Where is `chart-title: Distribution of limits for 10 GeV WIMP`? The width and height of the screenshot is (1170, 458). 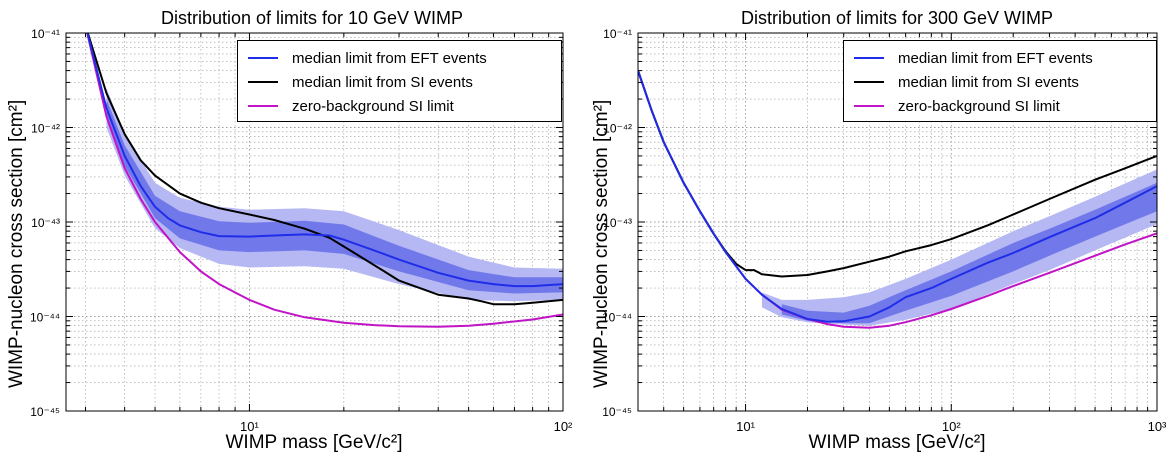 chart-title: Distribution of limits for 10 GeV WIMP is located at coordinates (312, 18).